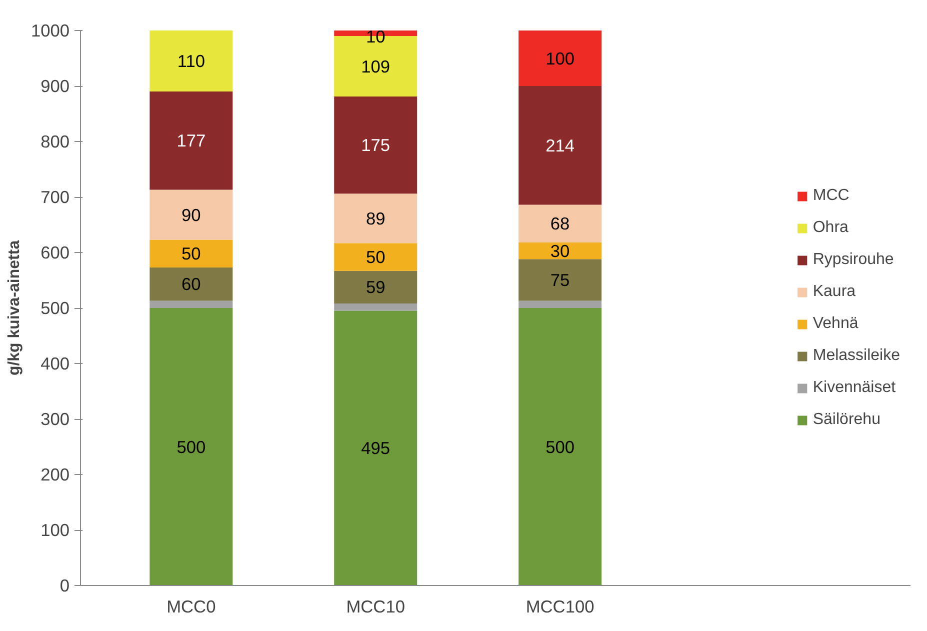  What do you see at coordinates (854, 387) in the screenshot?
I see `legend-label: Kivennäiset` at bounding box center [854, 387].